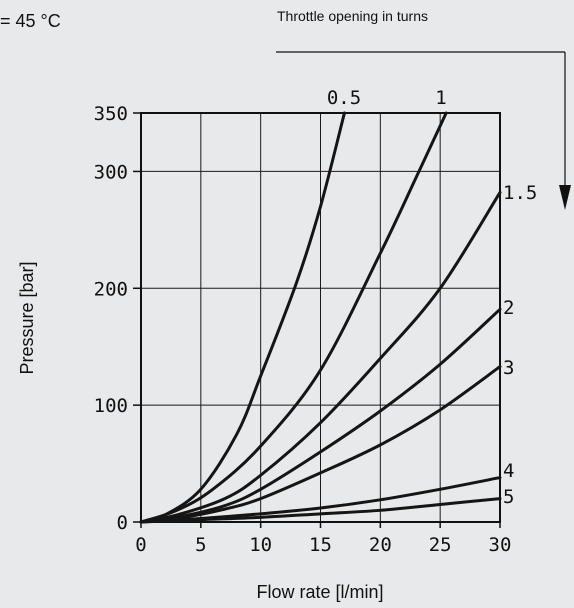  Describe the element at coordinates (111, 289) in the screenshot. I see `y-tick-label-200: 200` at that location.